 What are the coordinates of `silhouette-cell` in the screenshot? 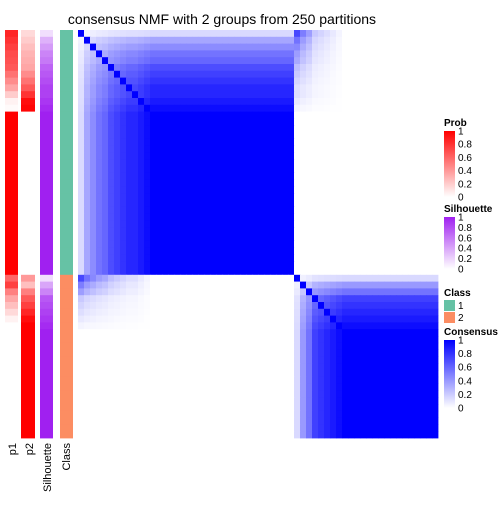 It's located at (46, 40).